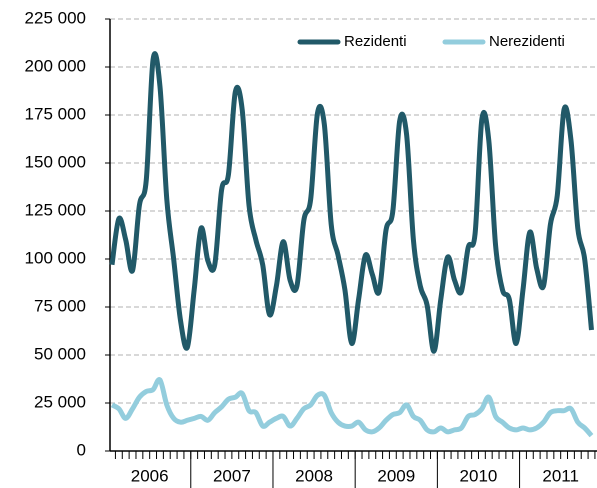  Describe the element at coordinates (55, 65) in the screenshot. I see `y-tick-label: 200 000` at that location.